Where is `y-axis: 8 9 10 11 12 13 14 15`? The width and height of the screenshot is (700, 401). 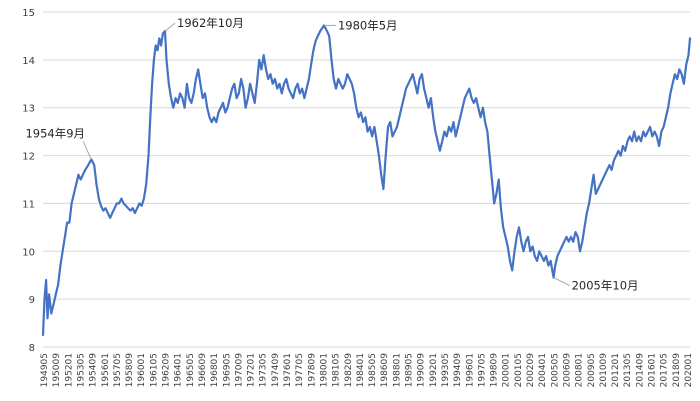 y-axis: 8 9 10 11 12 13 14 15 is located at coordinates (28, 181).